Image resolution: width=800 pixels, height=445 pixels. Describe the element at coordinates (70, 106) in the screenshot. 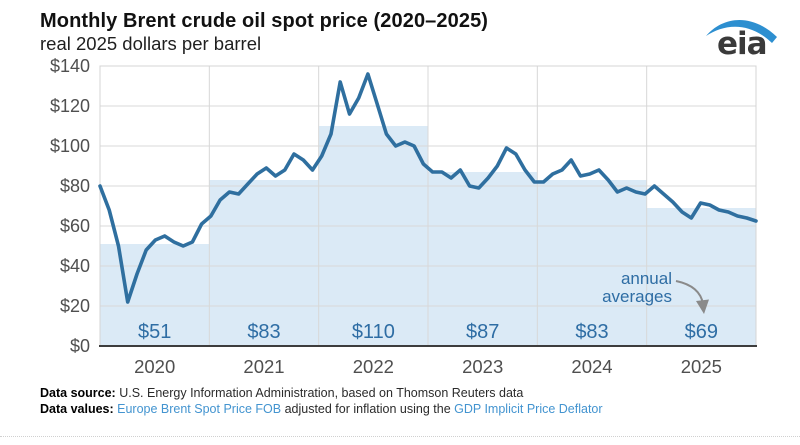

I see `y-tick-label-120: $120` at that location.